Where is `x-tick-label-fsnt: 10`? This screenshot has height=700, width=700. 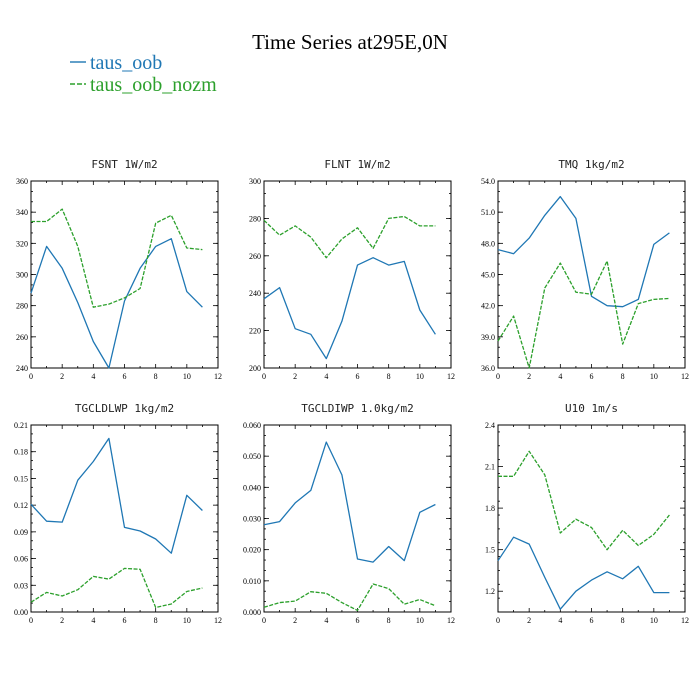 x-tick-label-fsnt: 10 is located at coordinates (187, 376).